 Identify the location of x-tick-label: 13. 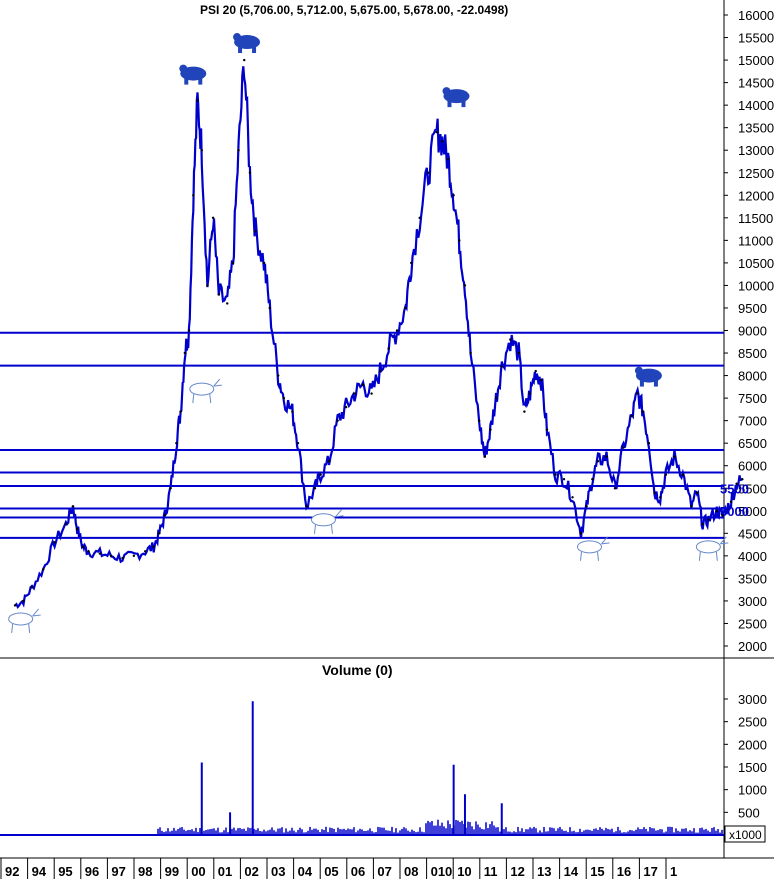
(544, 871).